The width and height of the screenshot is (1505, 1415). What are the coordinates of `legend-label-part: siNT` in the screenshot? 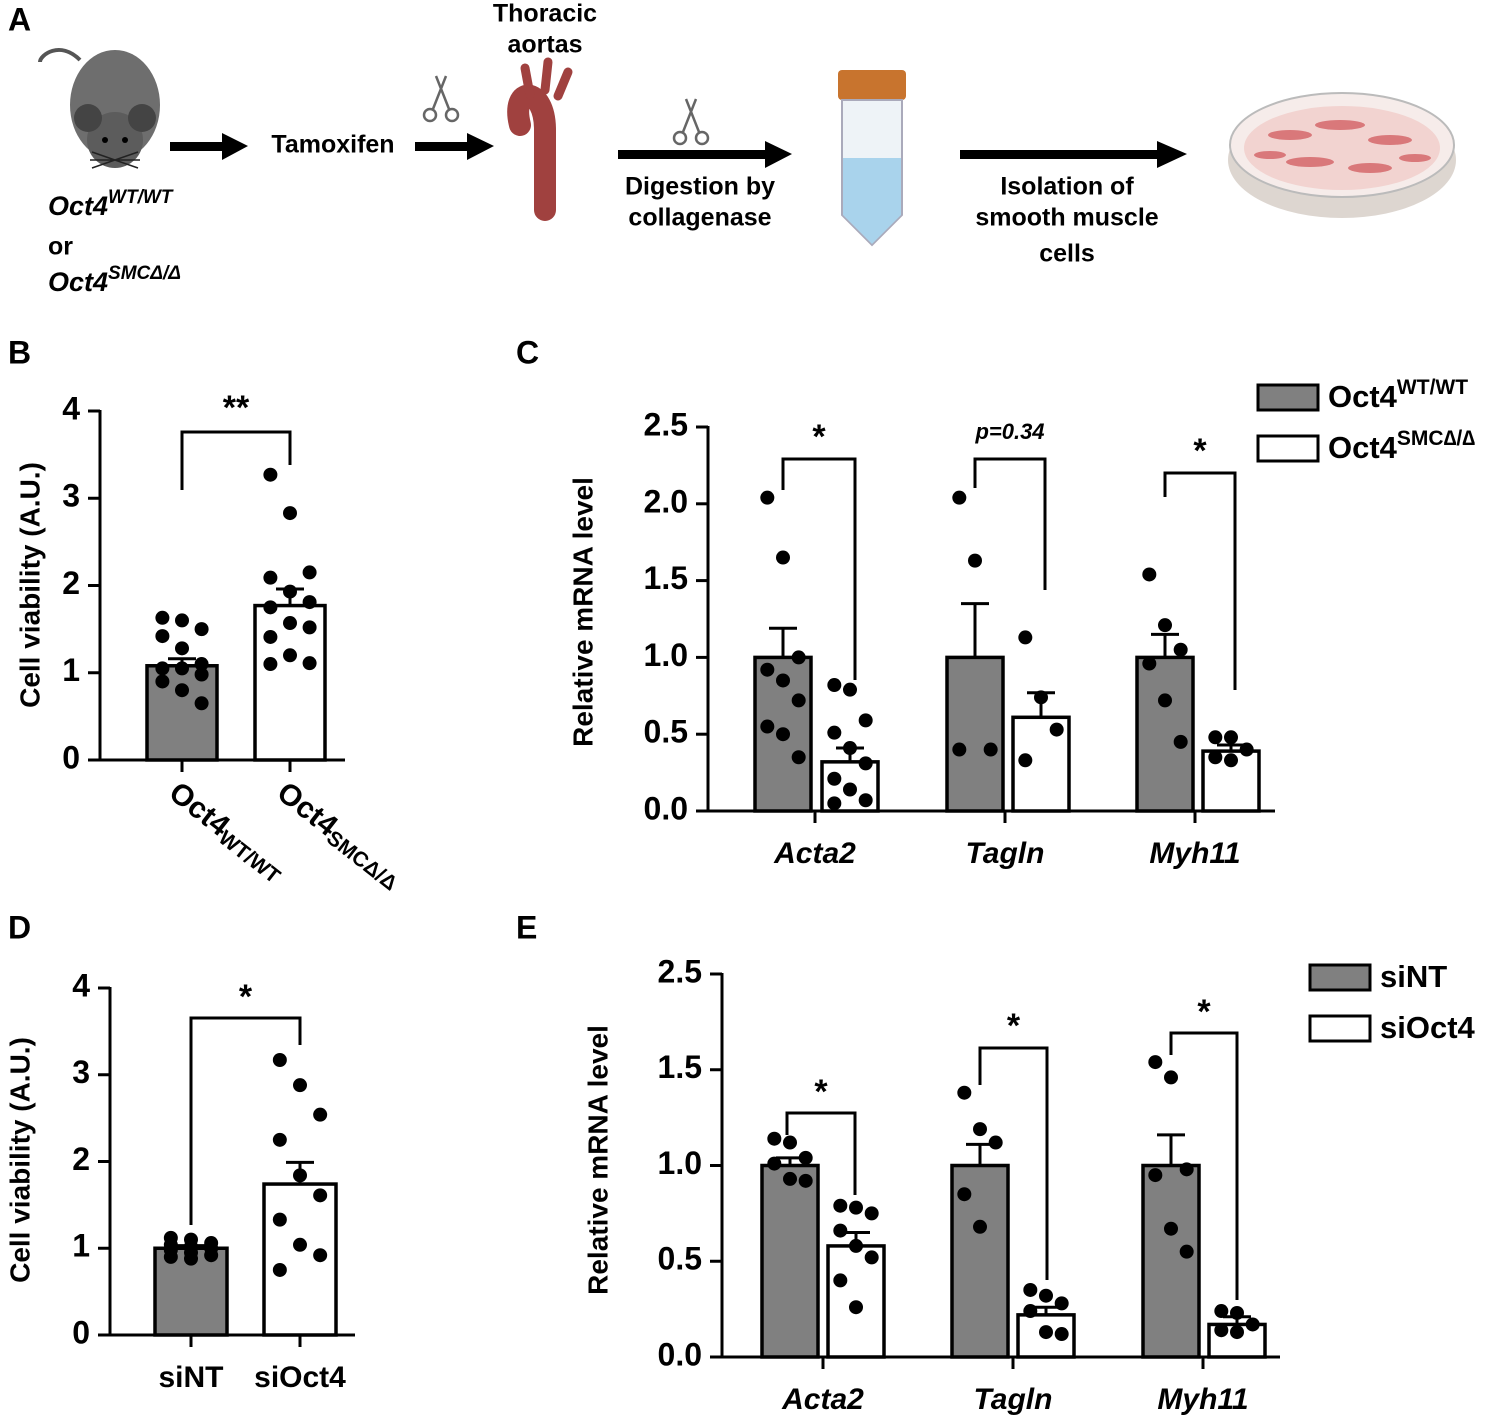 It's located at (1413, 976).